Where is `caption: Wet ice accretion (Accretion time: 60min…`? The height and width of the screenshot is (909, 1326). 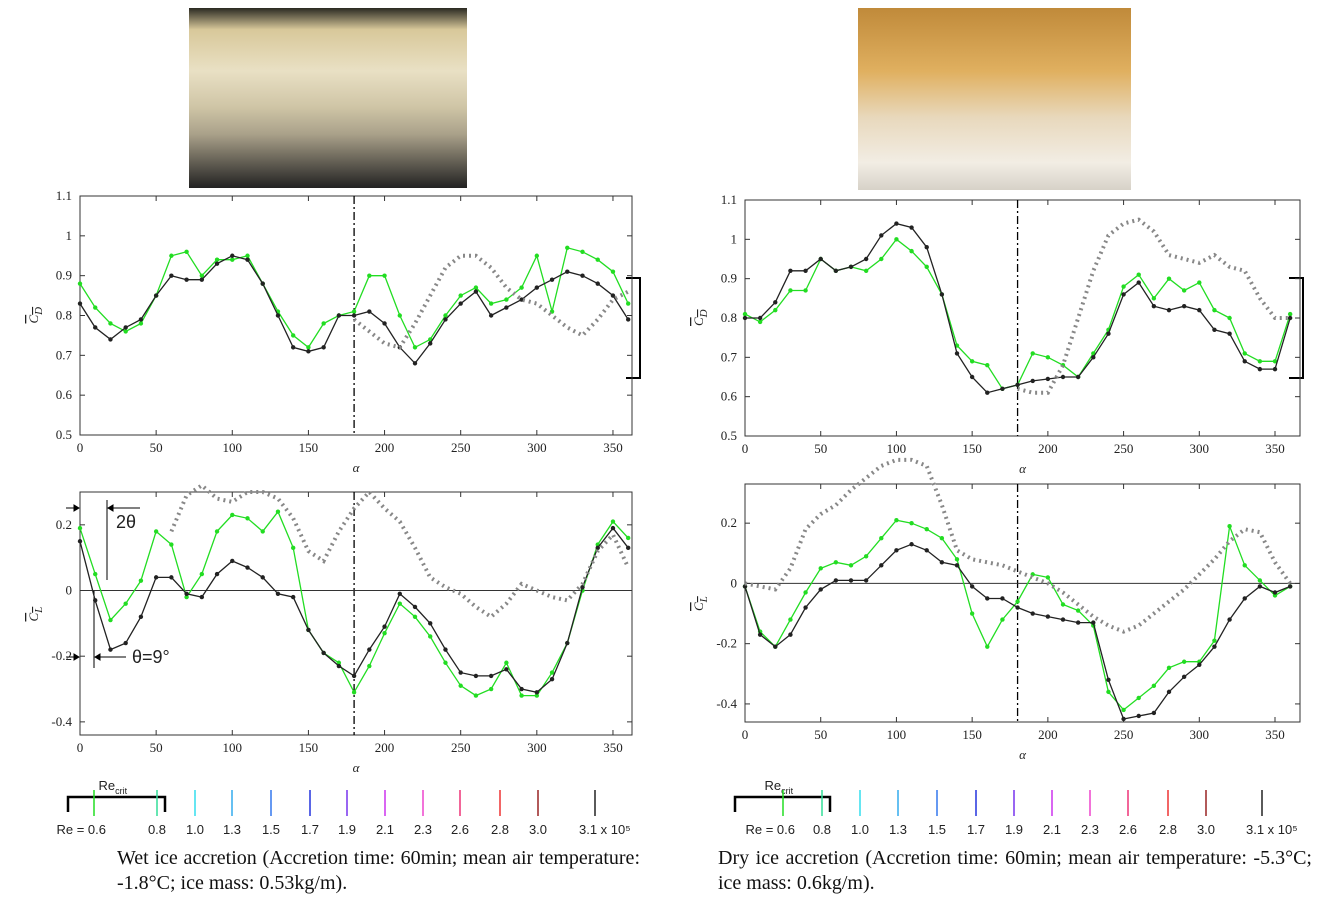 caption: Wet ice accretion (Accretion time: 60min… is located at coordinates (378, 870).